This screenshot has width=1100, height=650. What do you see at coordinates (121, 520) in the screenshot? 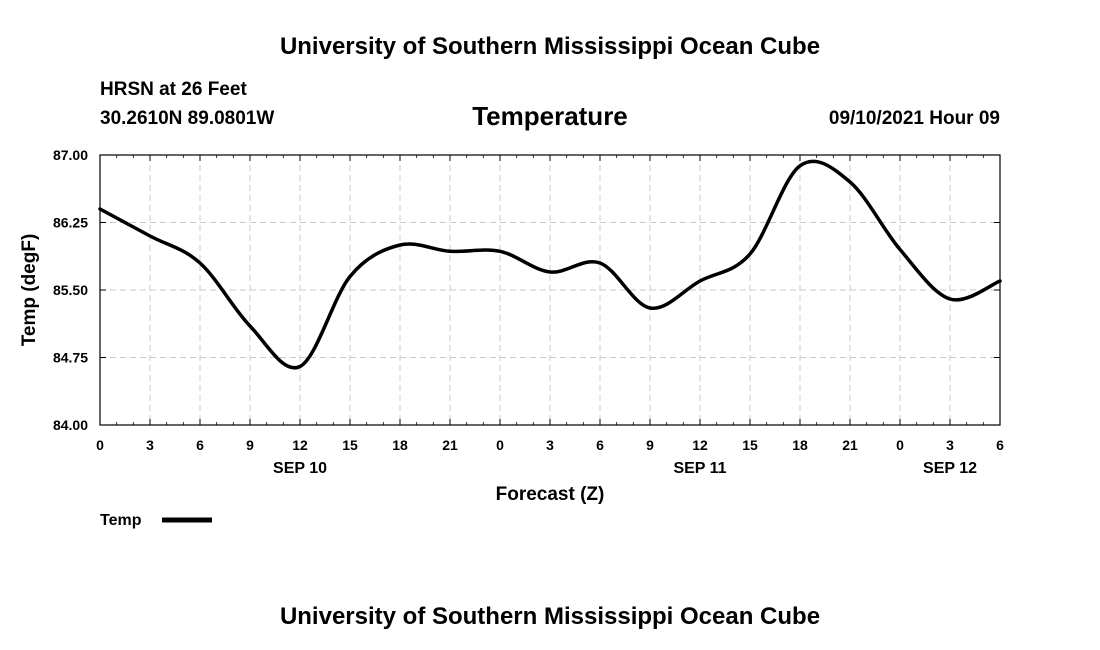
I see `legend-label: Temp` at bounding box center [121, 520].